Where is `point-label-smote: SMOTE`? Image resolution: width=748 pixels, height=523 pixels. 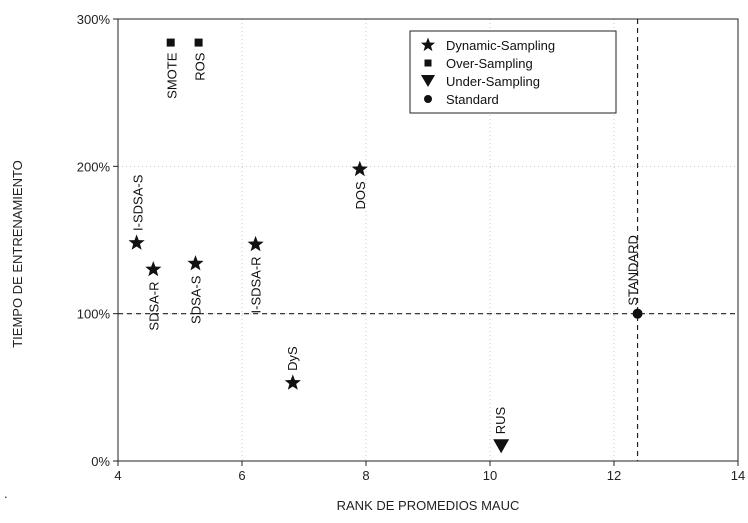
point-label-smote: SMOTE is located at coordinates (172, 75).